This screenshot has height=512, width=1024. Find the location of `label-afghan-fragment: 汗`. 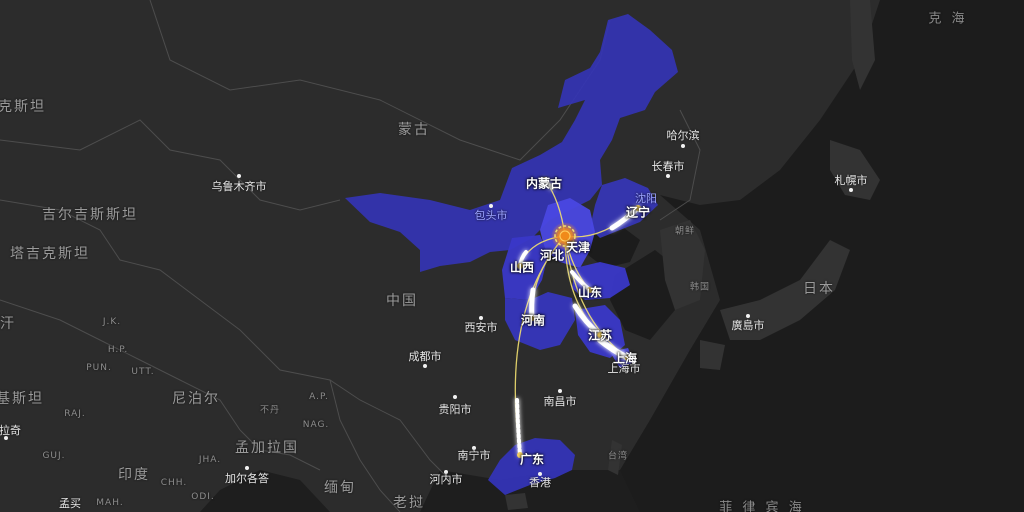

label-afghan-fragment: 汗 is located at coordinates (8, 324).